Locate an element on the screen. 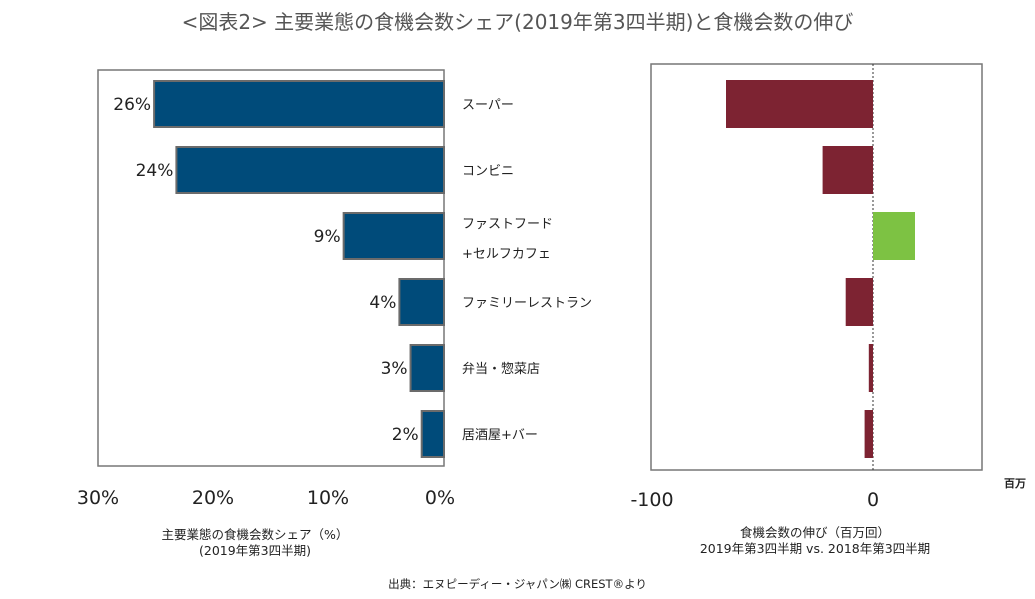 The width and height of the screenshot is (1035, 599). category-label: コンビニ is located at coordinates (488, 171).